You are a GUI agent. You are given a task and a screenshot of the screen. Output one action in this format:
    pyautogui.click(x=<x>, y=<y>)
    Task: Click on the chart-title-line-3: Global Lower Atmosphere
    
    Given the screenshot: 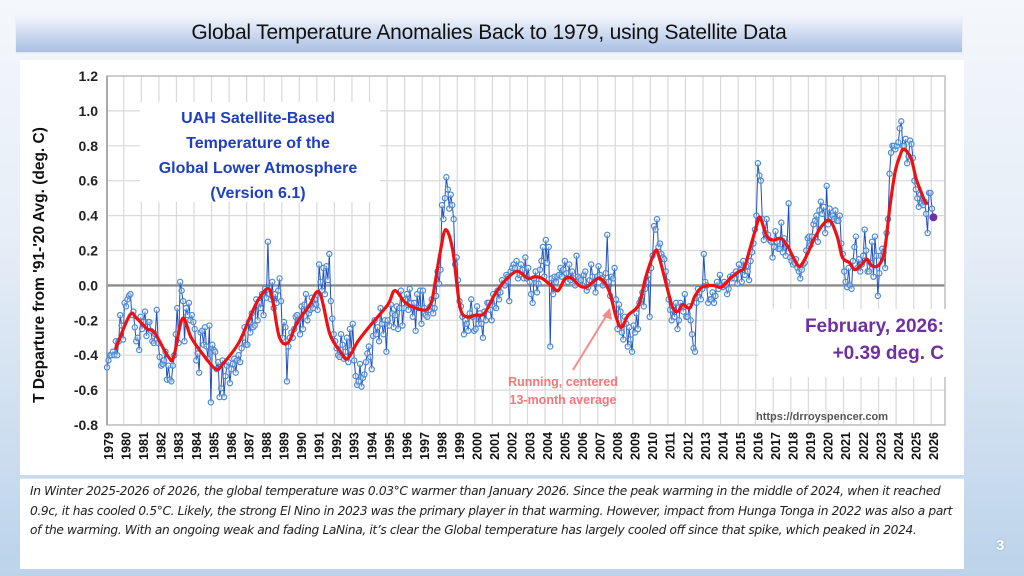 What is the action you would take?
    pyautogui.click(x=258, y=168)
    